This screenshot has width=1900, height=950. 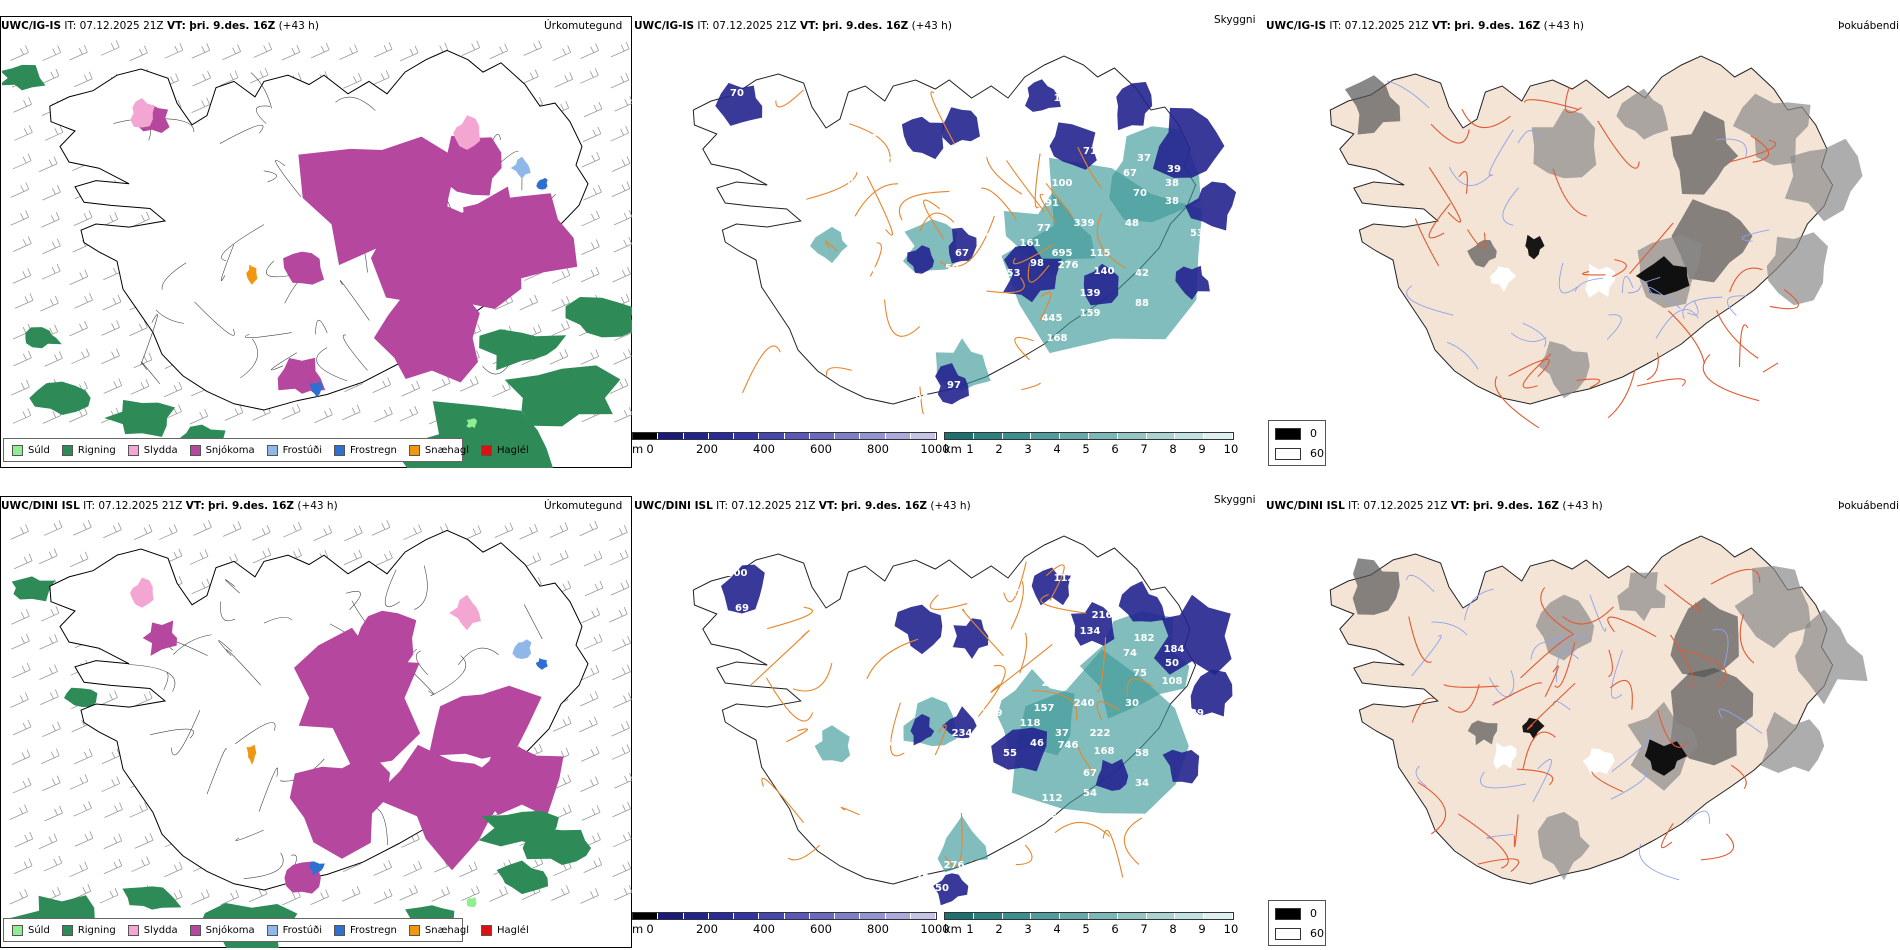 What do you see at coordinates (1057, 449) in the screenshot?
I see `visibility-tick: 4` at bounding box center [1057, 449].